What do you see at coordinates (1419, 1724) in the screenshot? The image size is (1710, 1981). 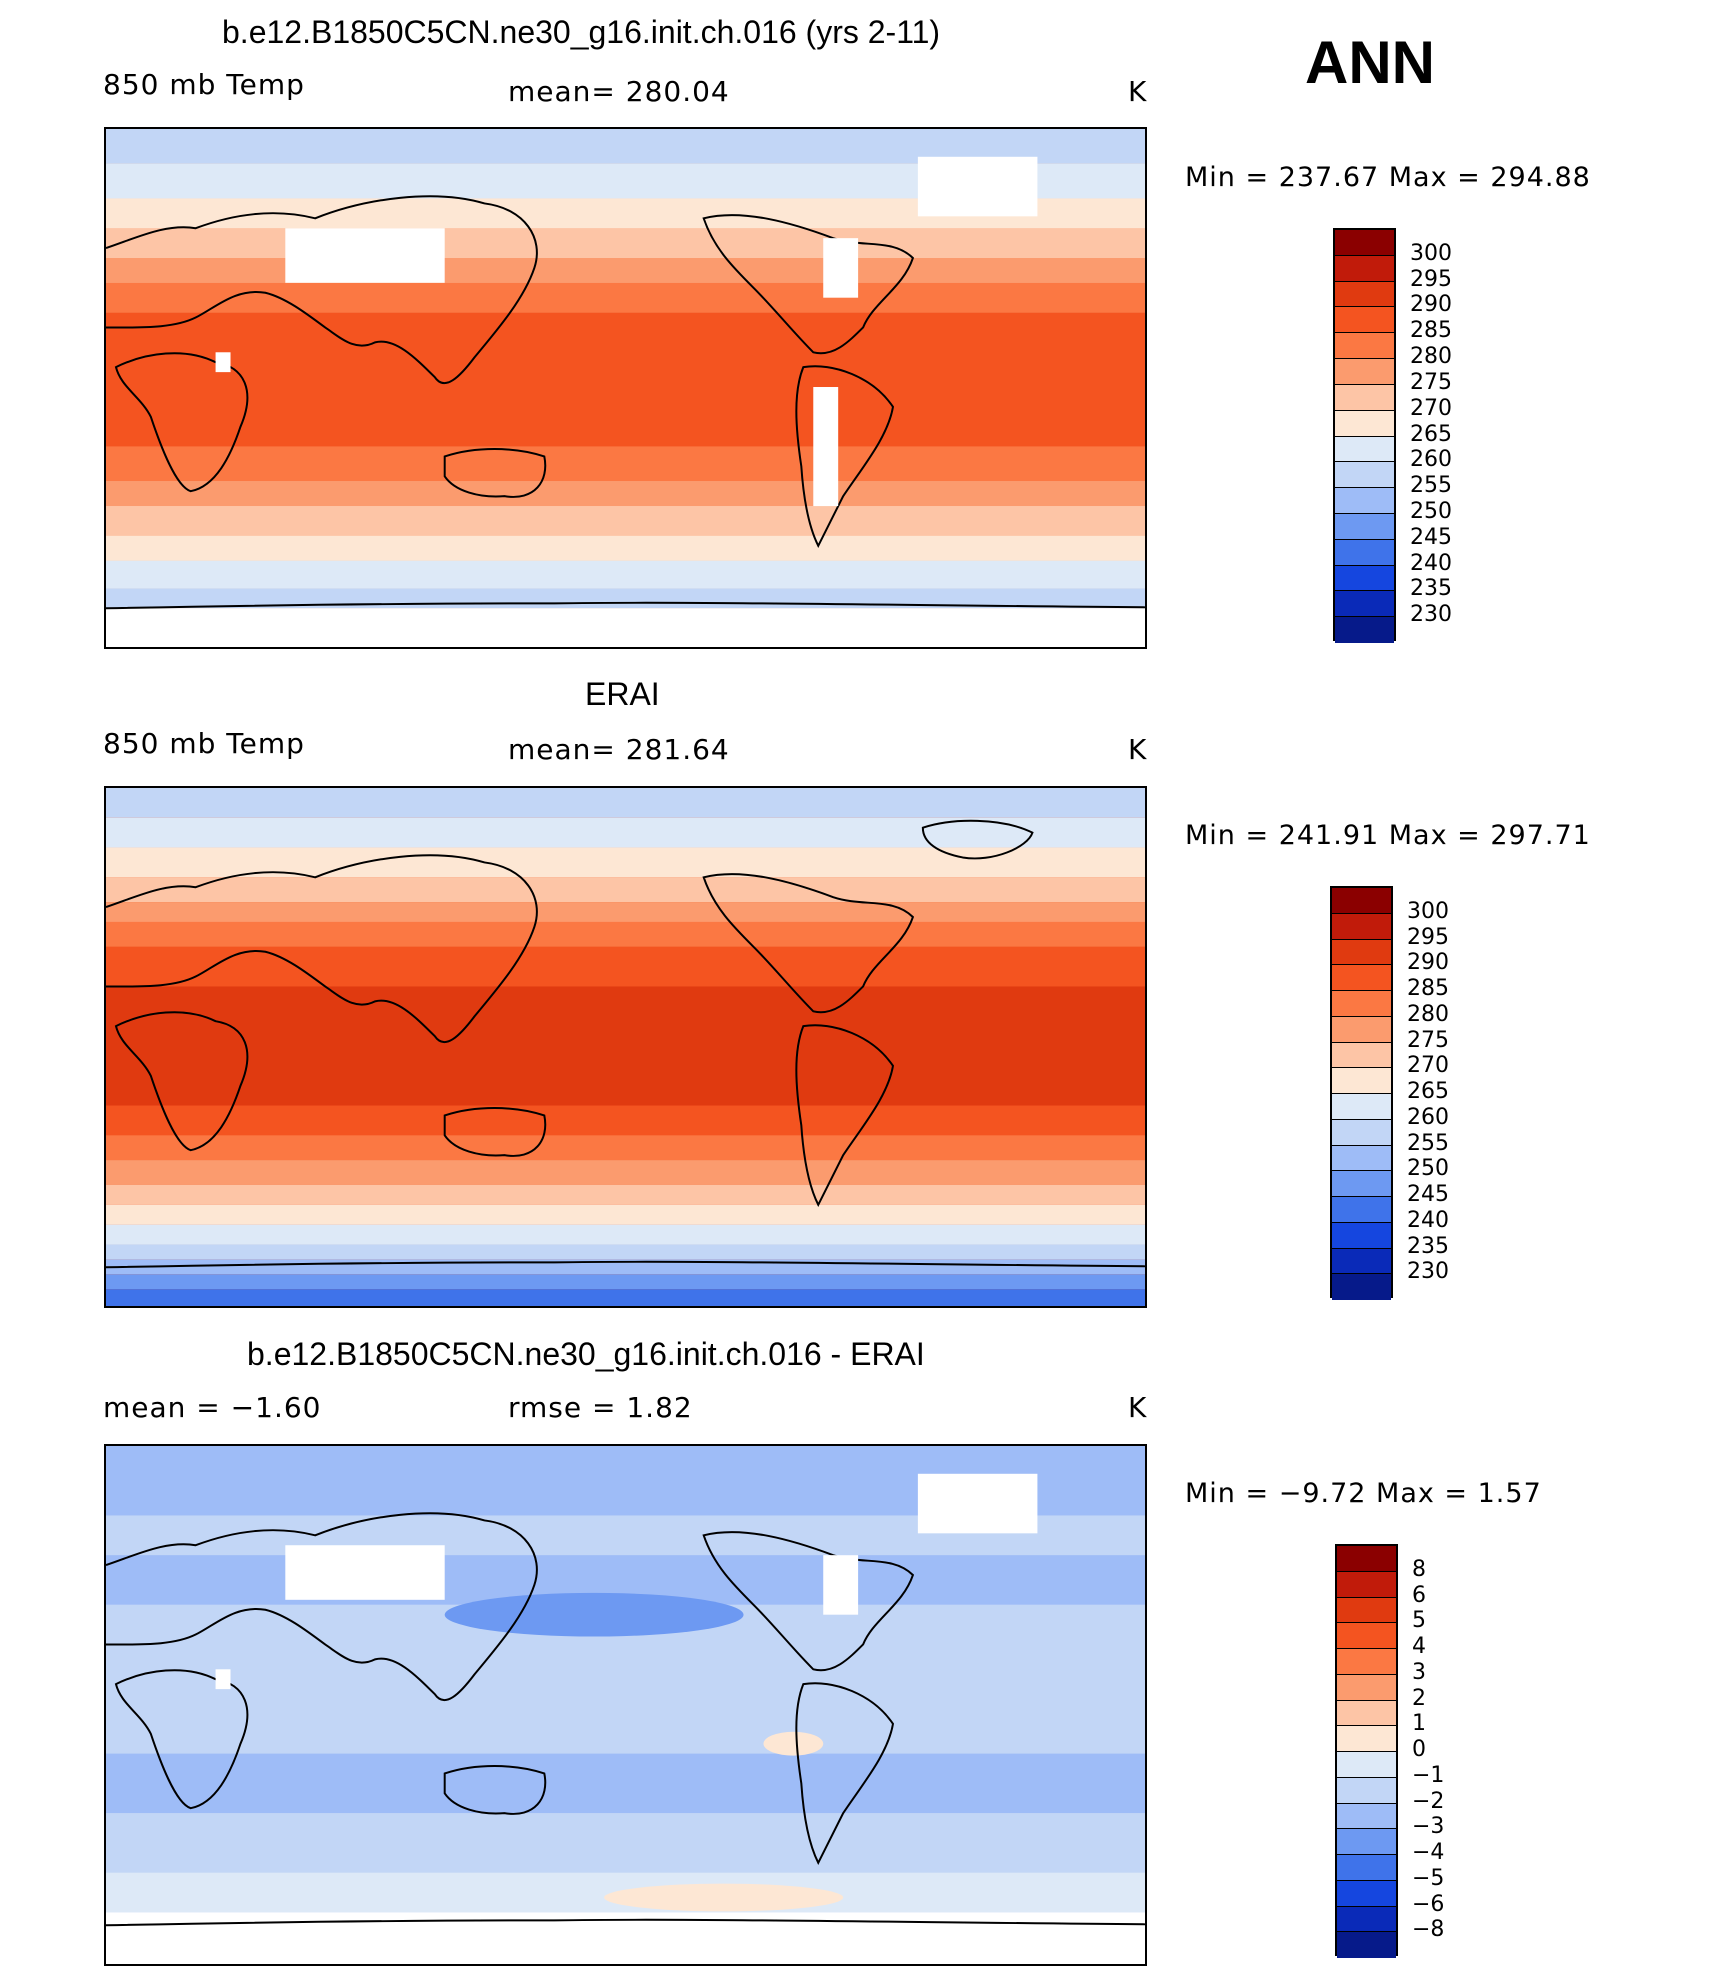 I see `colorbar-level-label: 1` at bounding box center [1419, 1724].